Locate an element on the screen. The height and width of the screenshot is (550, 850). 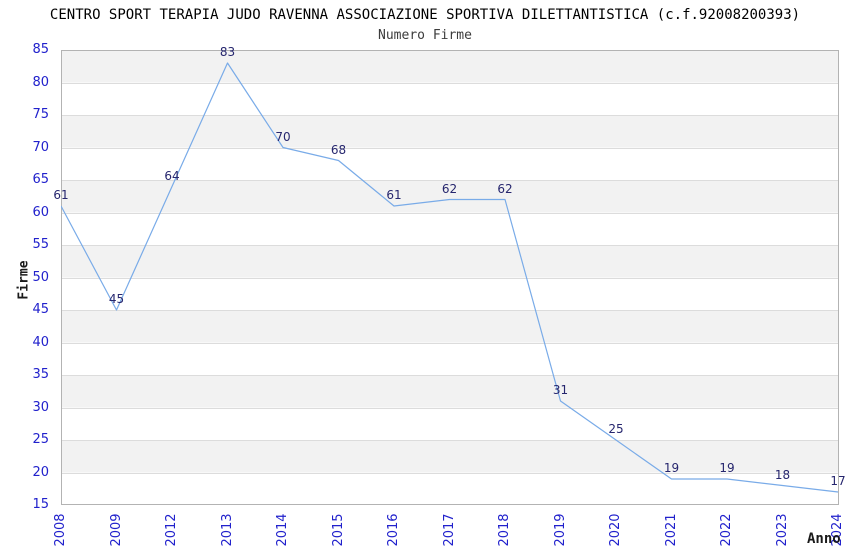
value-label: 83 is located at coordinates (227, 52).